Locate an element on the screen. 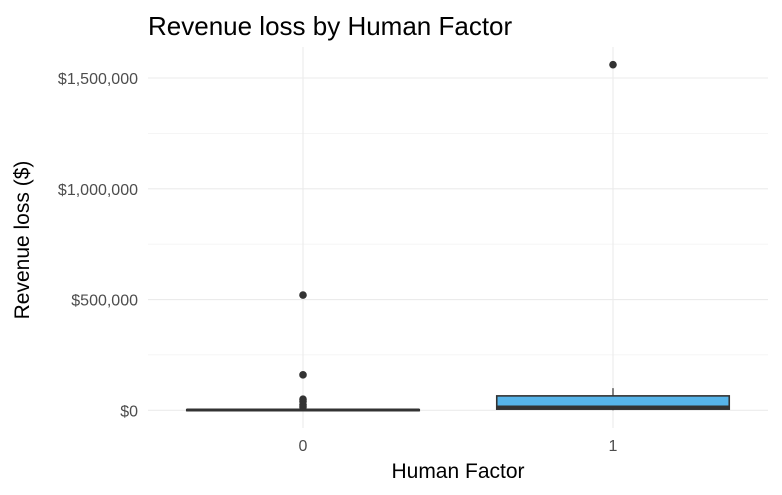 This screenshot has height=495, width=782. y-axis-title: Revenue loss ($) is located at coordinates (22, 240).